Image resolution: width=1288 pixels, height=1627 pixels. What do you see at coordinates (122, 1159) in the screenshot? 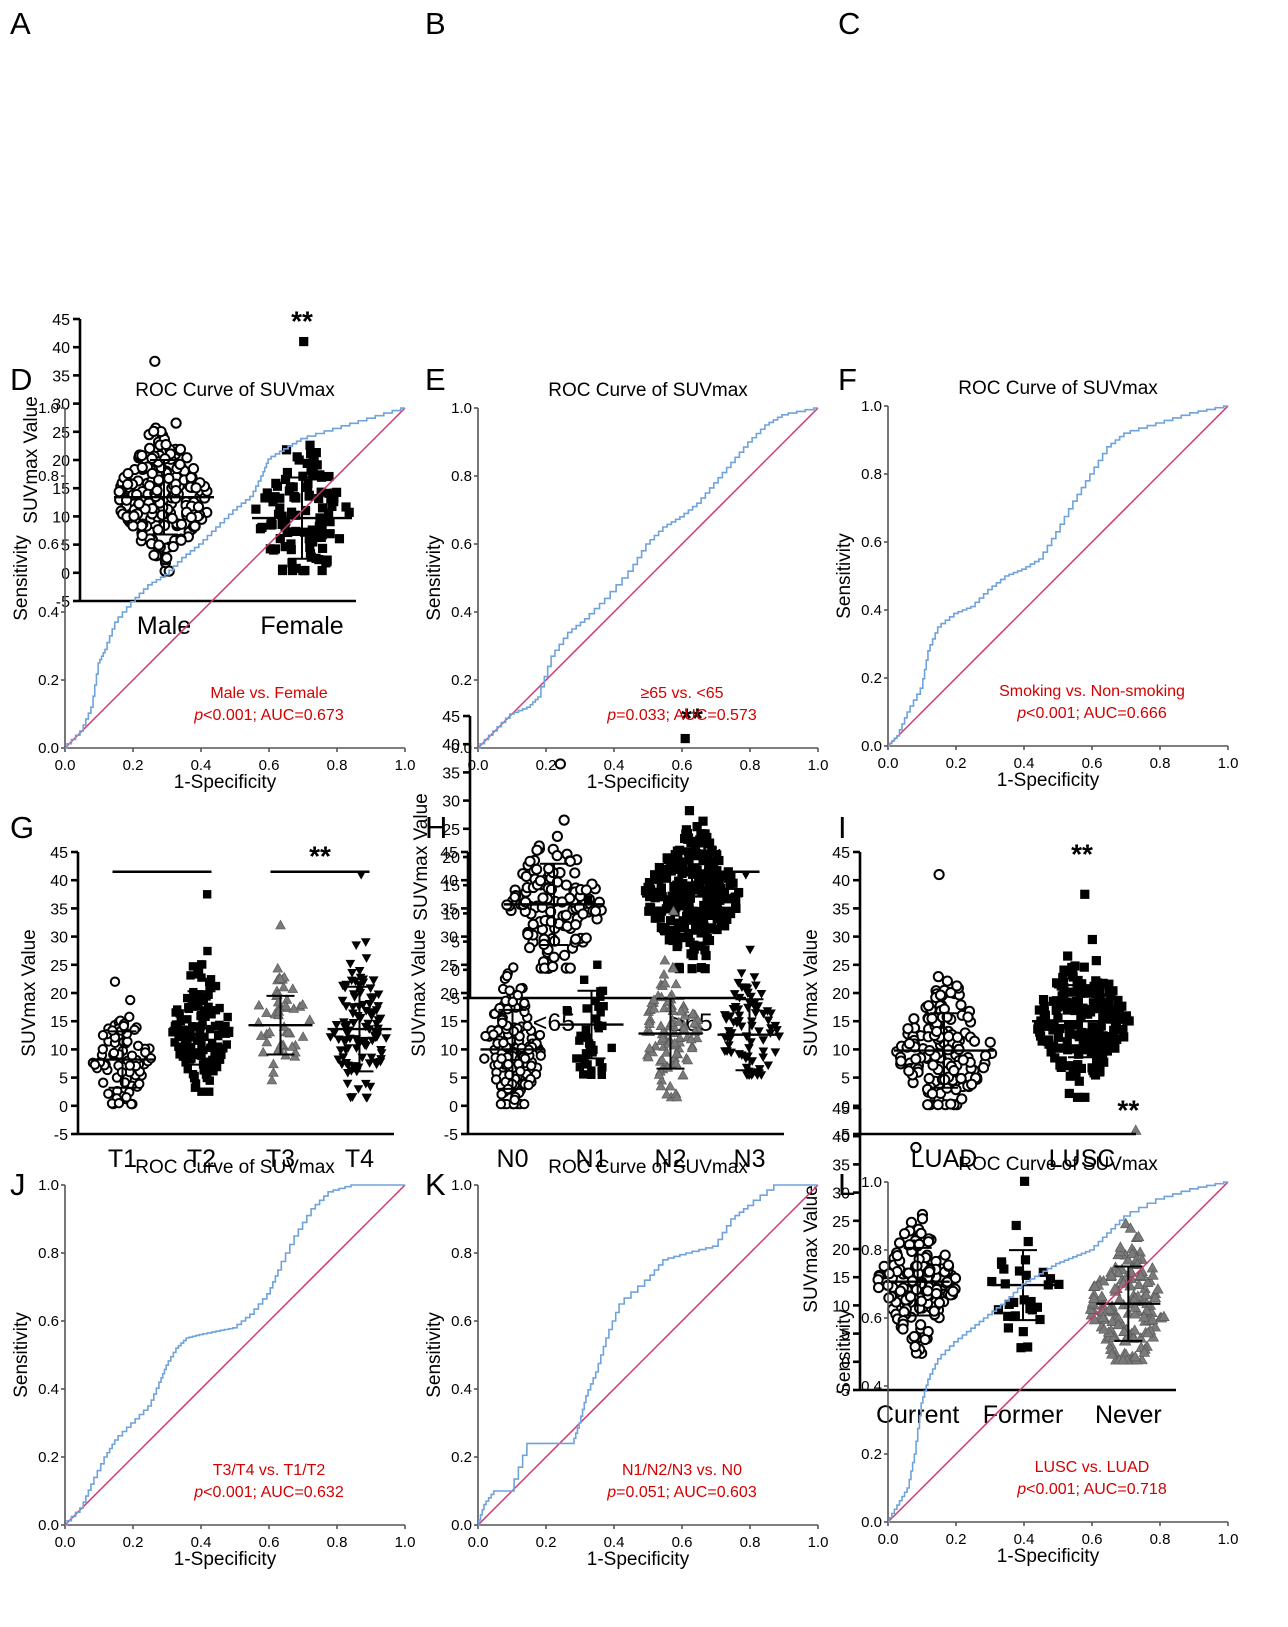
I see `category-label: T1` at bounding box center [122, 1159].